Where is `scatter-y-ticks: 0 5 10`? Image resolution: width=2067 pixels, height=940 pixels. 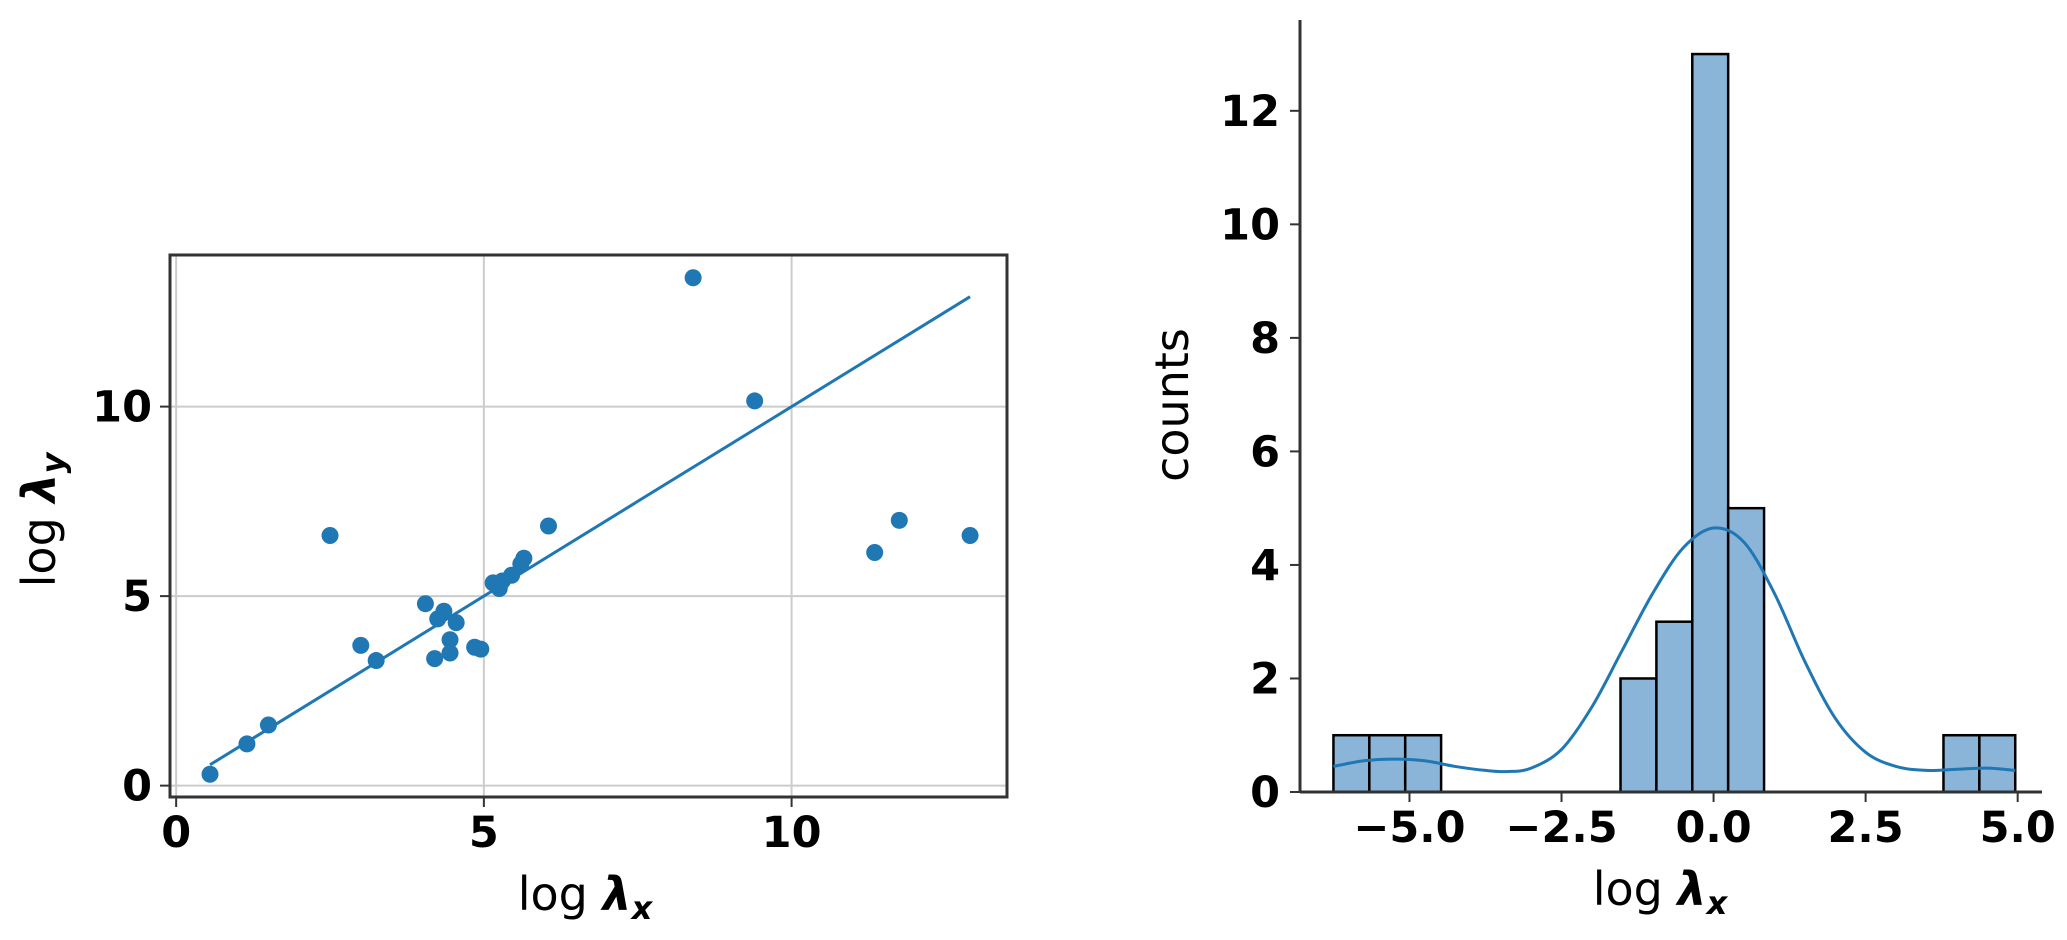
scatter-y-ticks: 0 5 10 is located at coordinates (131, 597).